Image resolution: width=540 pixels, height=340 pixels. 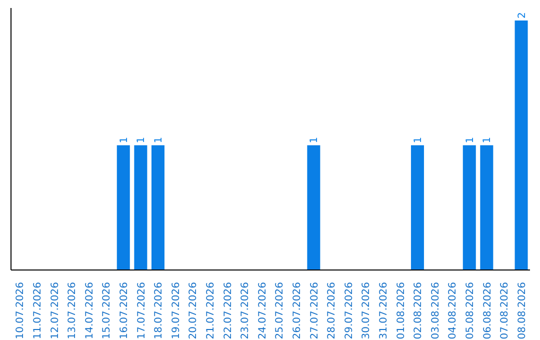 I want to click on x-tick-label: 24.07.2026, so click(x=262, y=311).